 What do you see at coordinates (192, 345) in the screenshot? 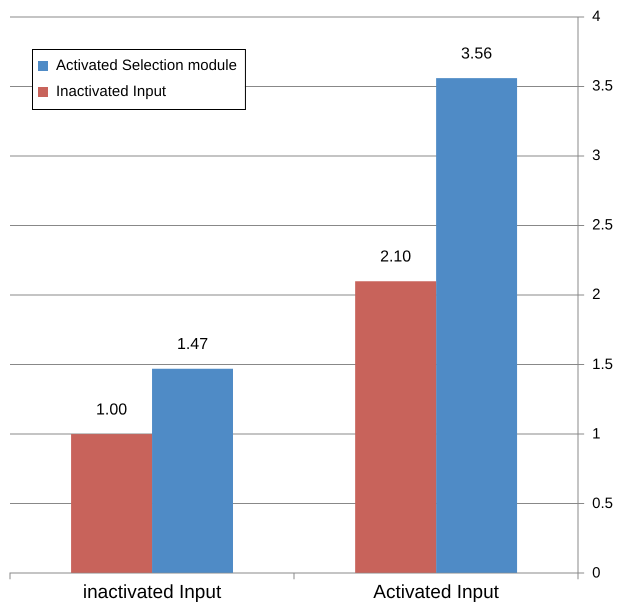
I see `data-label: 1.47` at bounding box center [192, 345].